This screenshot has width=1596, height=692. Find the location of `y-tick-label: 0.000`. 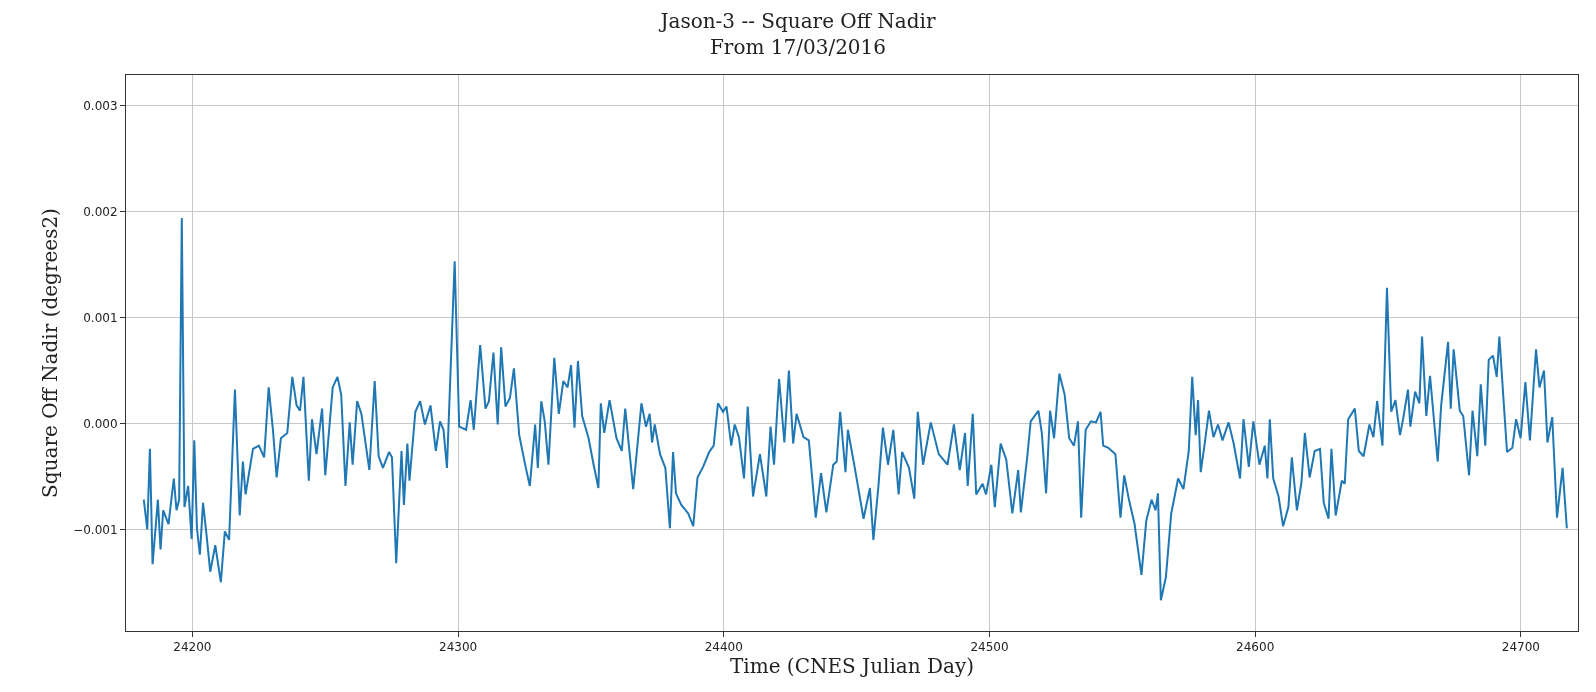

y-tick-label: 0.000 is located at coordinates (100, 423).